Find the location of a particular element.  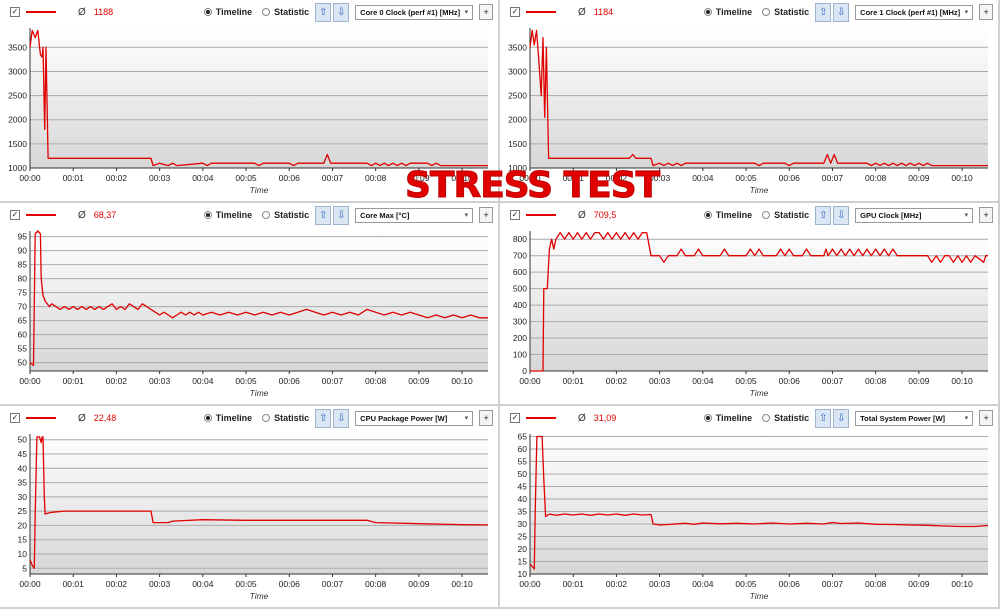

y-tick-label: 500 is located at coordinates (520, 289).